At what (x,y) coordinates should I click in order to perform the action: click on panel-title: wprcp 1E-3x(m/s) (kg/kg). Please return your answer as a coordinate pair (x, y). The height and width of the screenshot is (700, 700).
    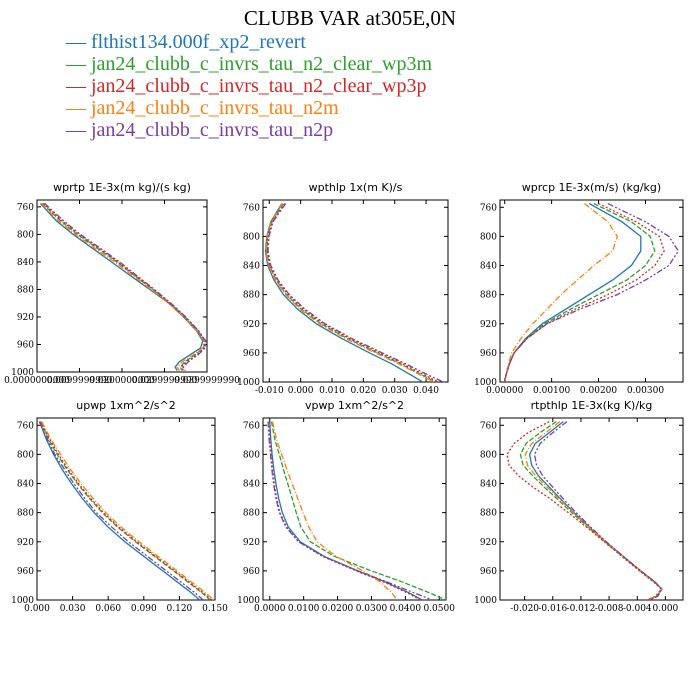
    Looking at the image, I should click on (591, 187).